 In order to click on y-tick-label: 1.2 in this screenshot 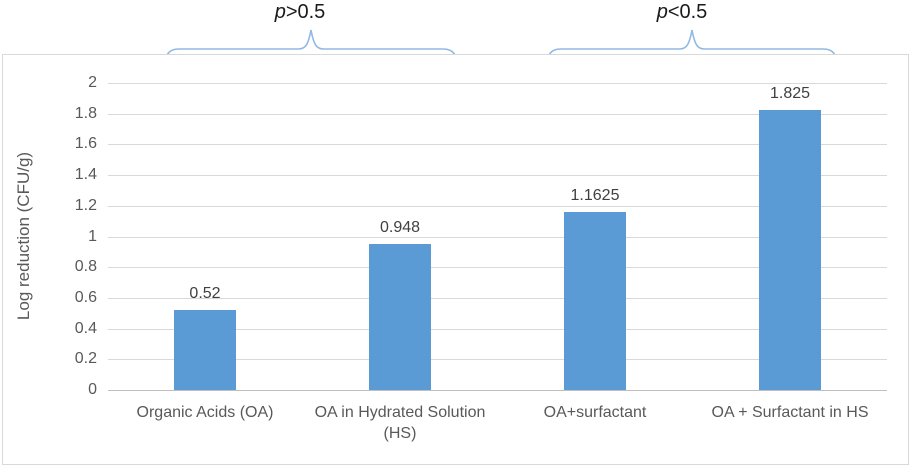, I will do `click(85, 205)`.